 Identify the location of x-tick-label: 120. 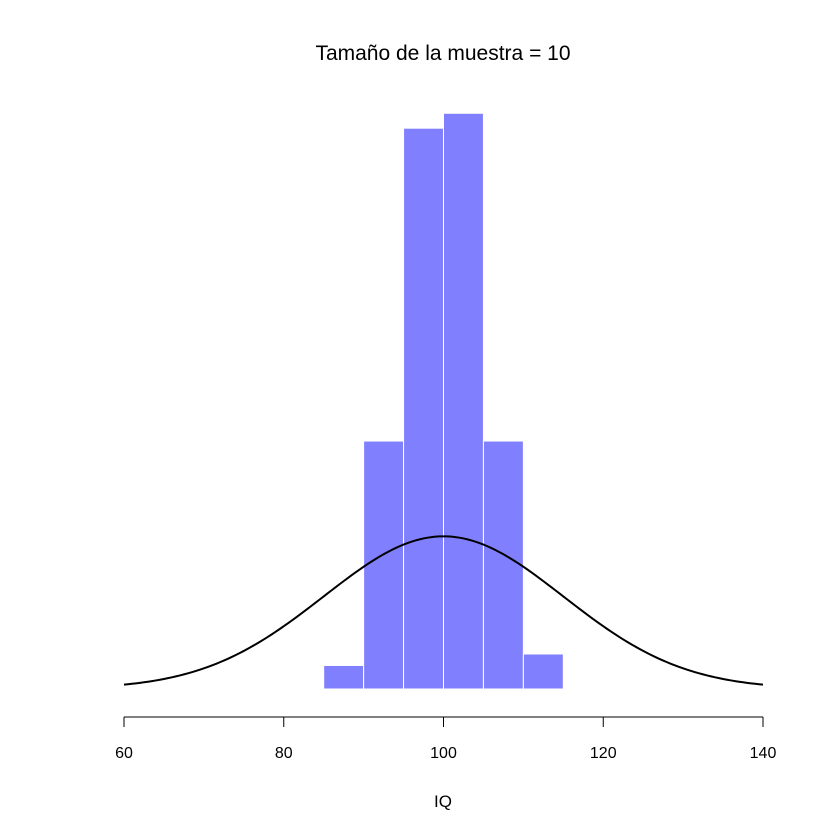
(603, 753).